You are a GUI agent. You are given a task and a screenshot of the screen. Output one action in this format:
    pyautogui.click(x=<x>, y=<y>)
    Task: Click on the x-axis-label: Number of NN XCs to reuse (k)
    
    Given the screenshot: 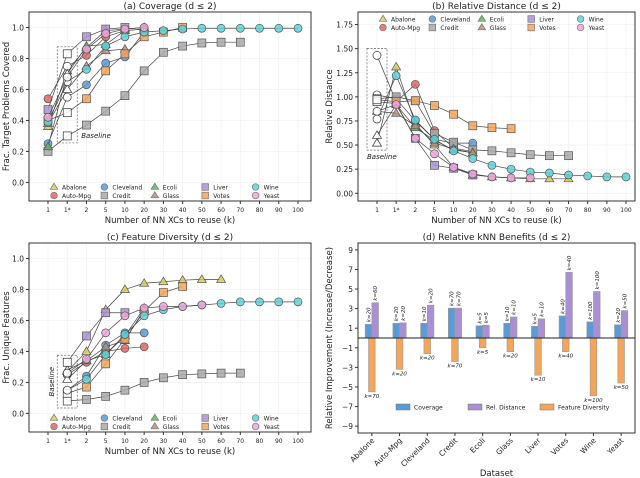 What is the action you would take?
    pyautogui.click(x=170, y=452)
    